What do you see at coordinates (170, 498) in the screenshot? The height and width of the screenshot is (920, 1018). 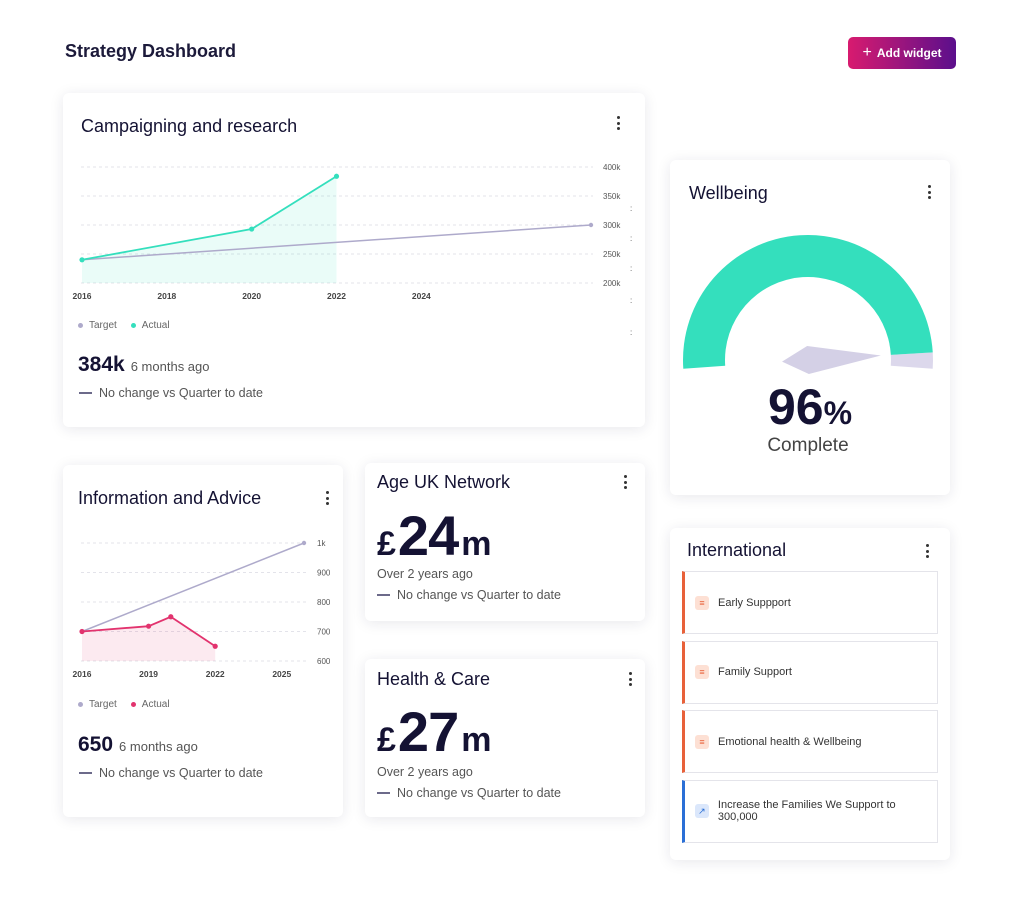 I see `card-title: Information and Advice` at bounding box center [170, 498].